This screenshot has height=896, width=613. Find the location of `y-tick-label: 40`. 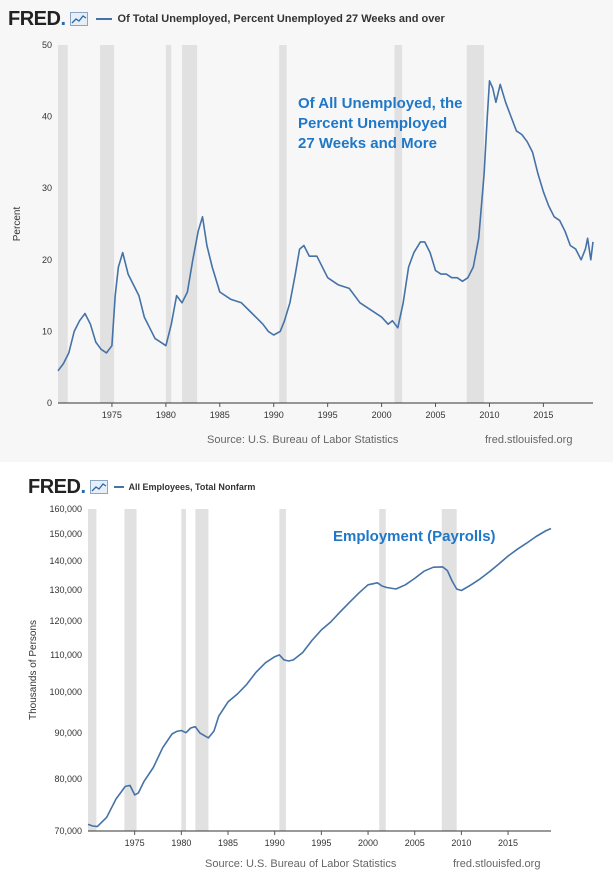

y-tick-label: 40 is located at coordinates (47, 117).